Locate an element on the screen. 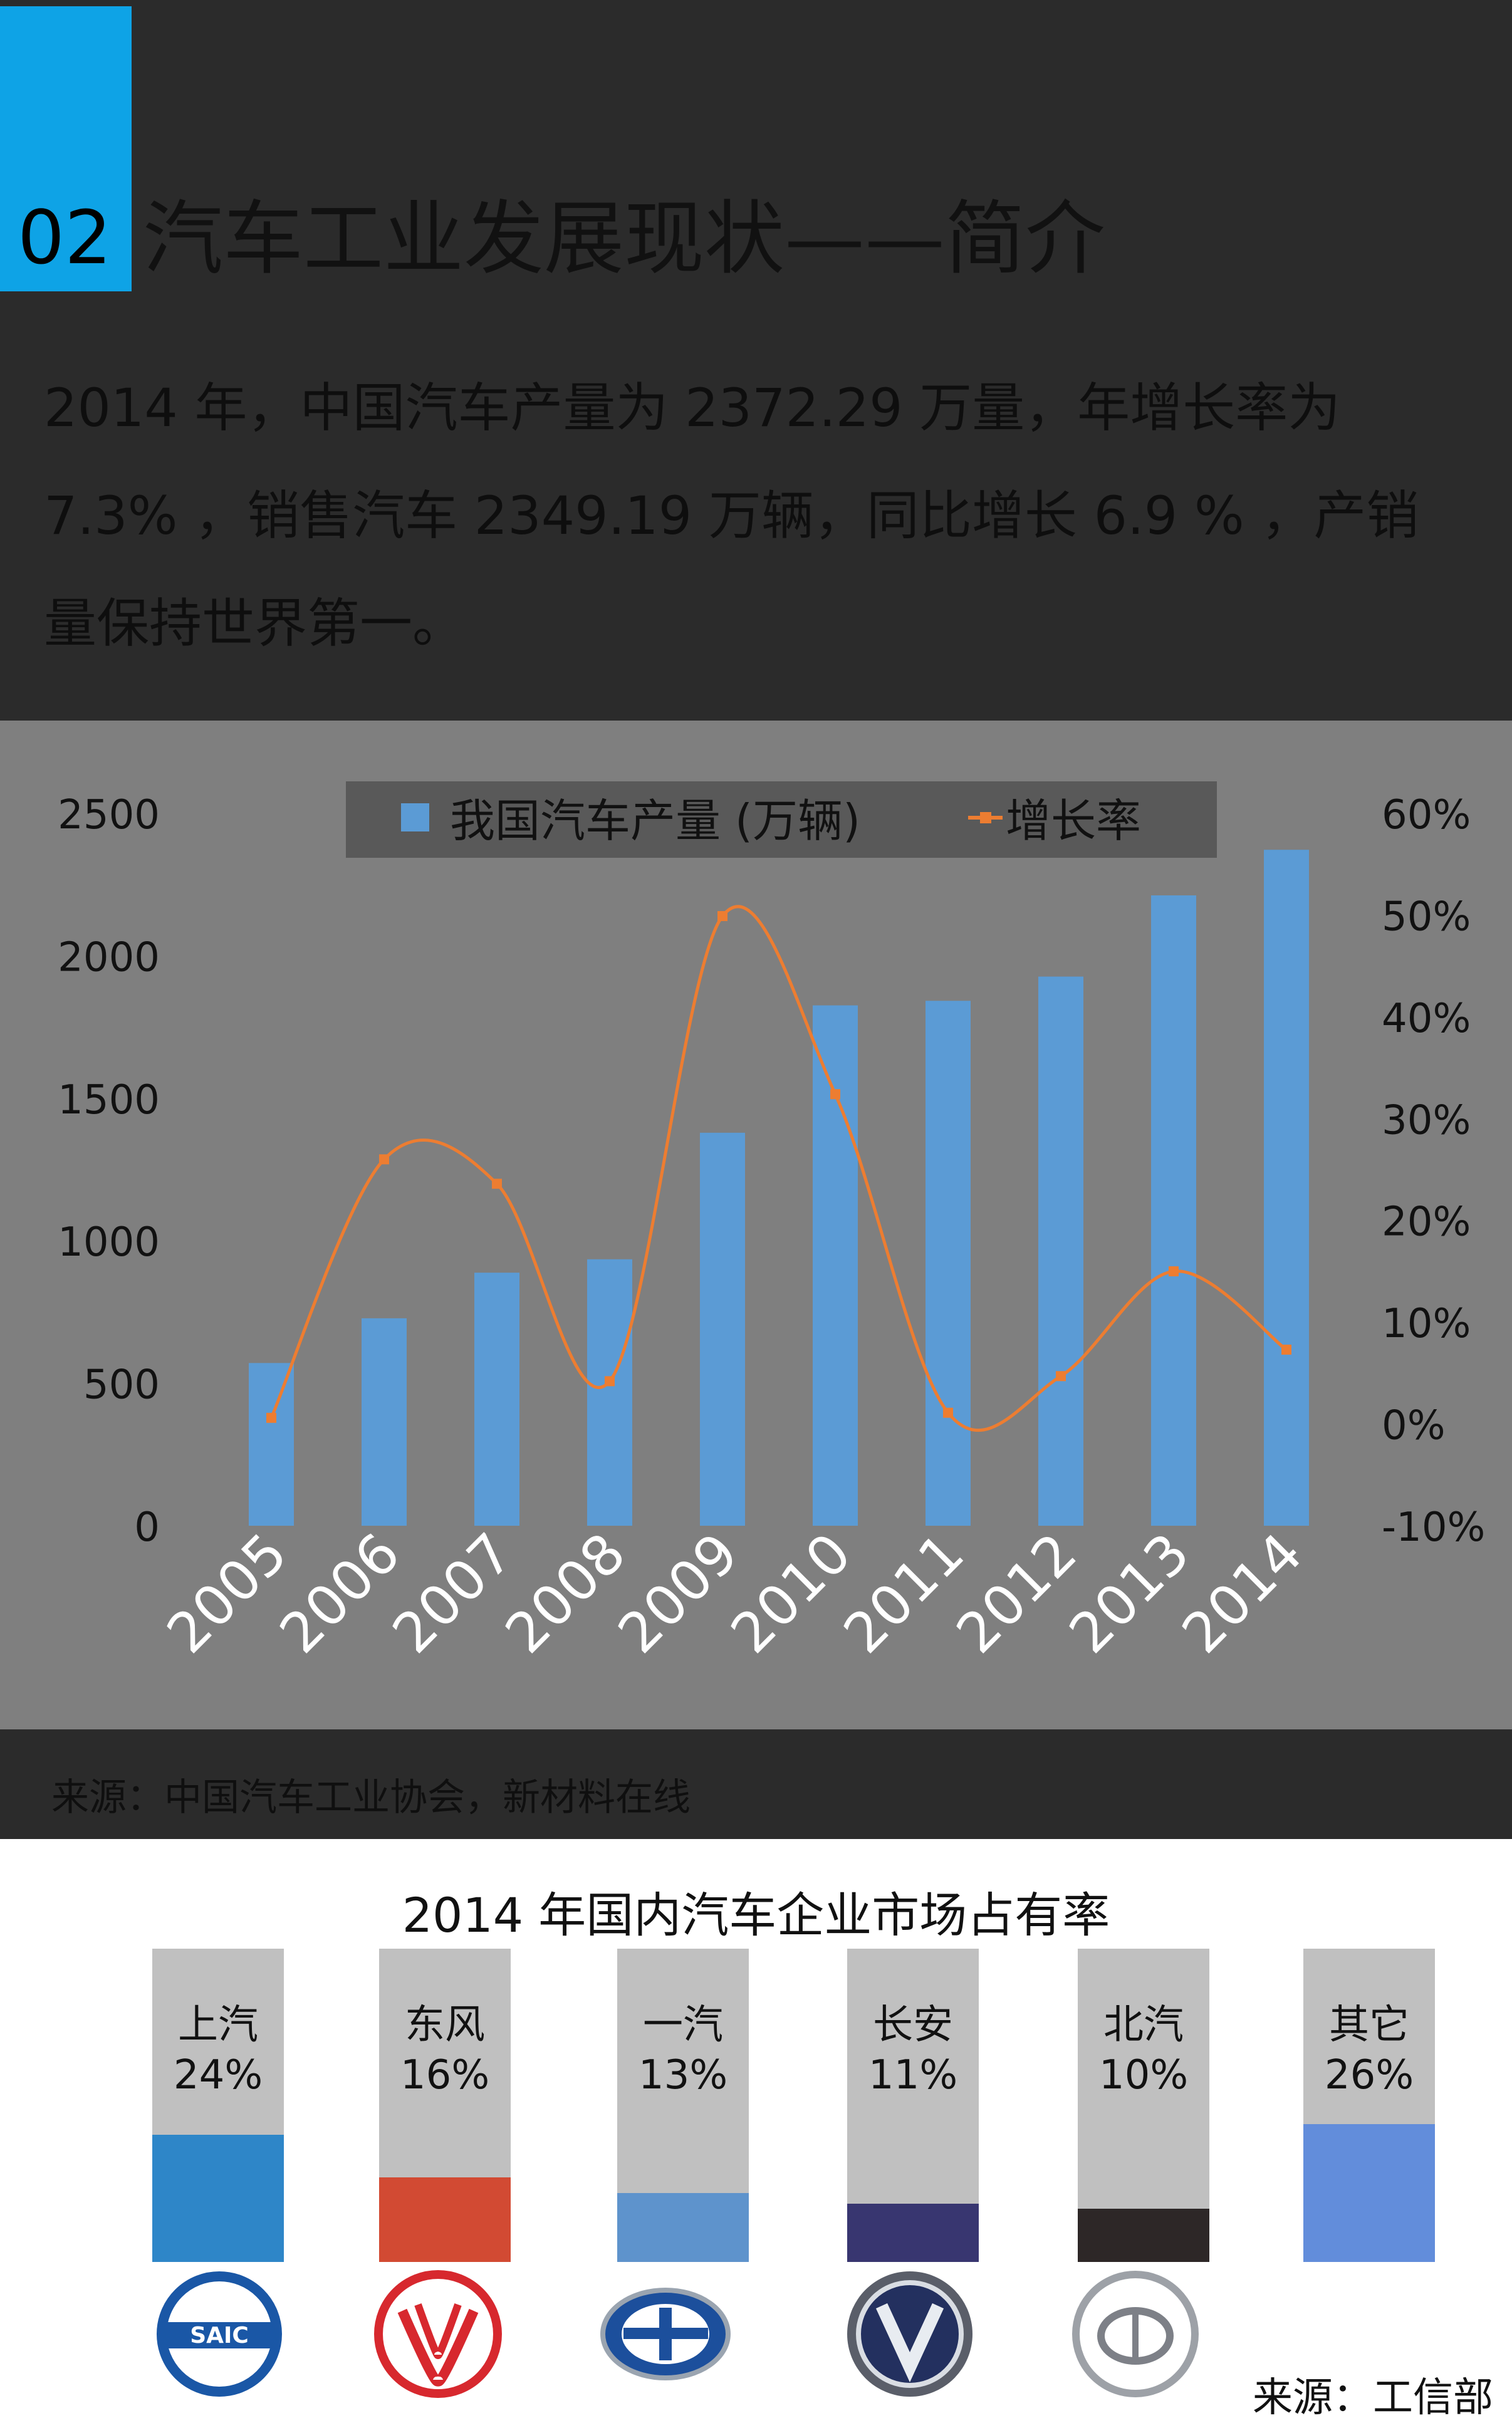  y-left-tick: 2000 is located at coordinates (109, 957).